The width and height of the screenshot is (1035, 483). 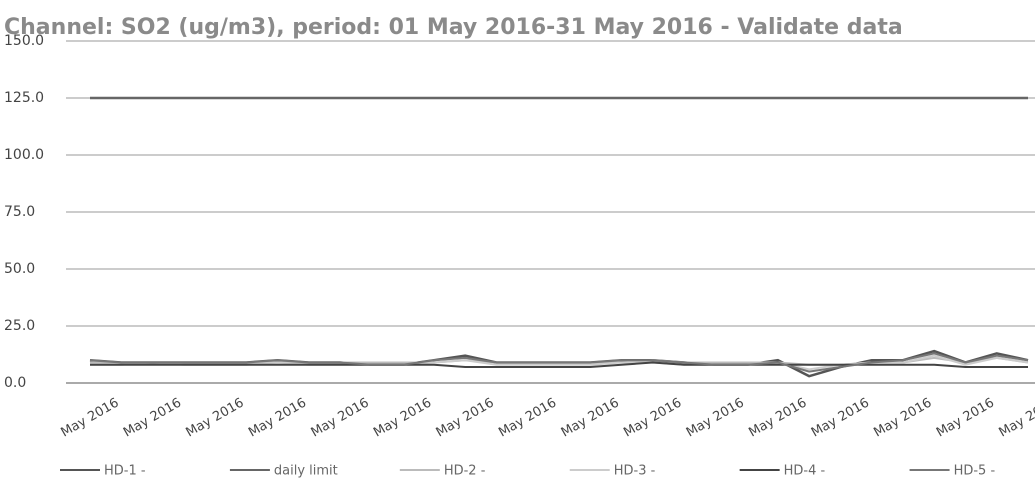 What do you see at coordinates (24, 98) in the screenshot?
I see `y-tick-label: 125.0` at bounding box center [24, 98].